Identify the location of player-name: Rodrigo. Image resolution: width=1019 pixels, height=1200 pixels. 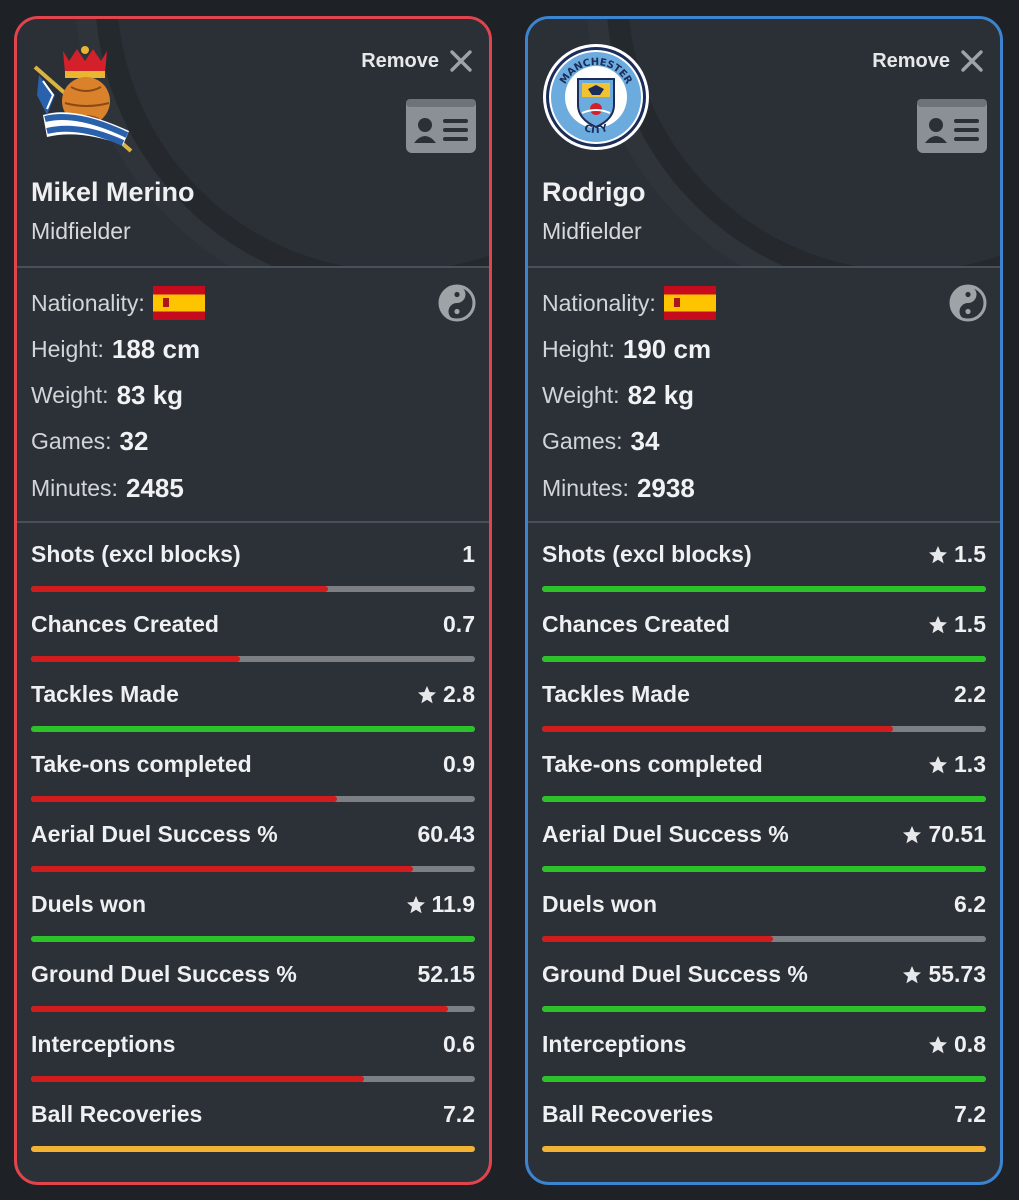
(594, 192).